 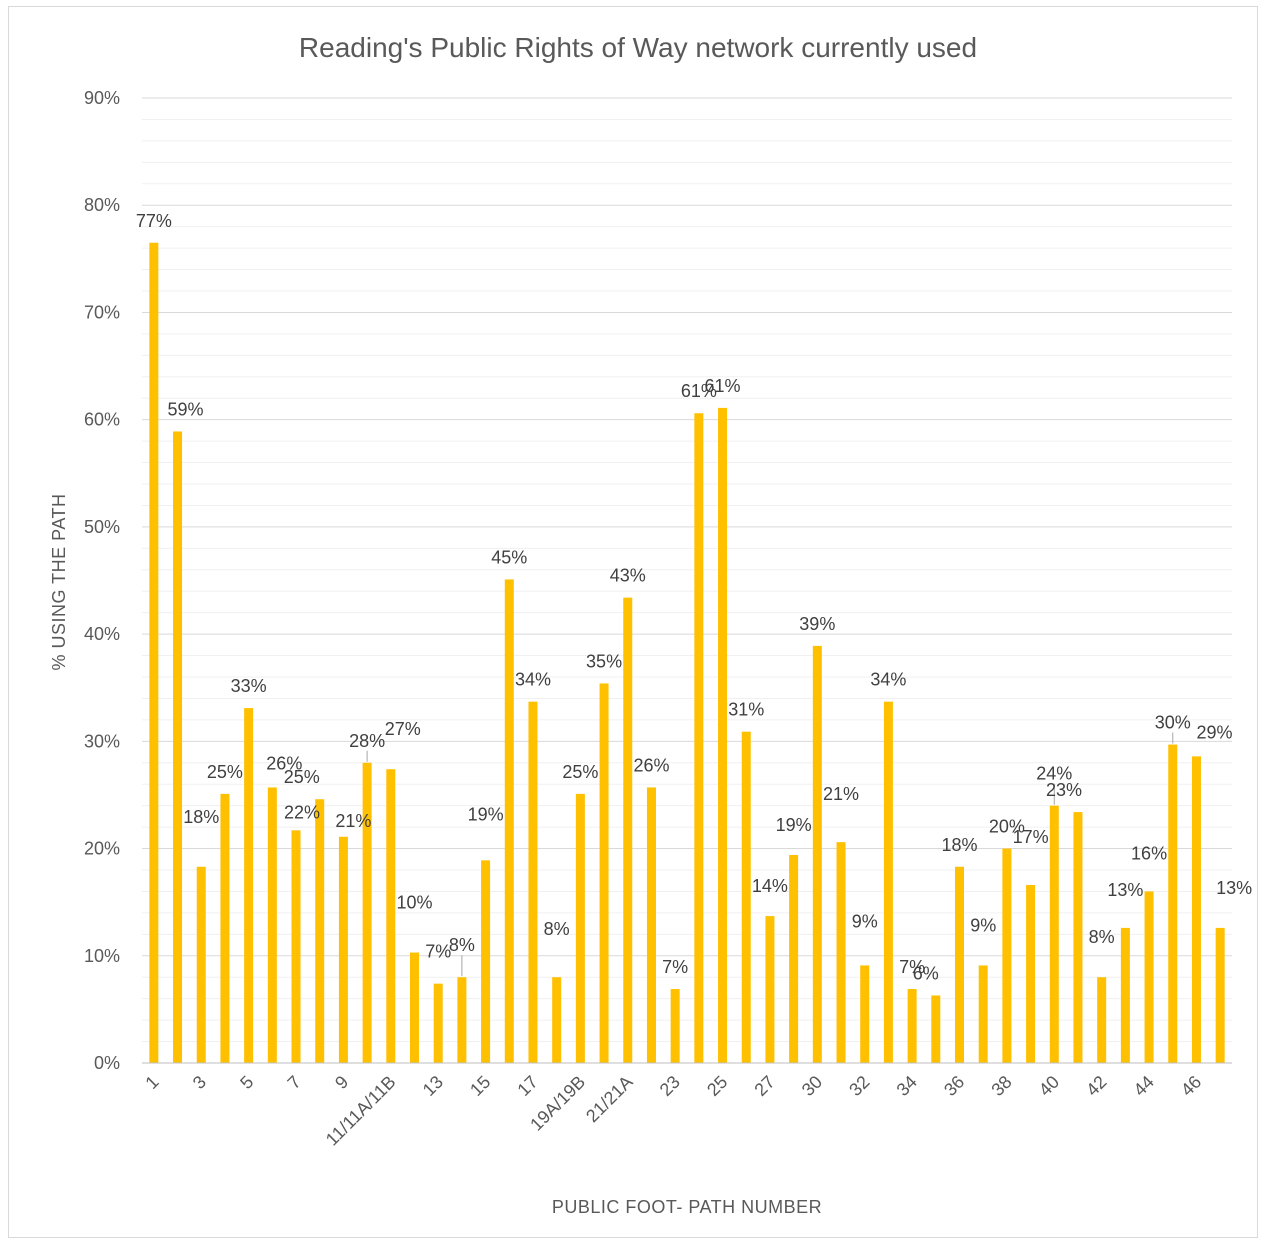 I want to click on x-axis-title: PUBLIC FOOT- PATH NUMBER, so click(x=687, y=1207).